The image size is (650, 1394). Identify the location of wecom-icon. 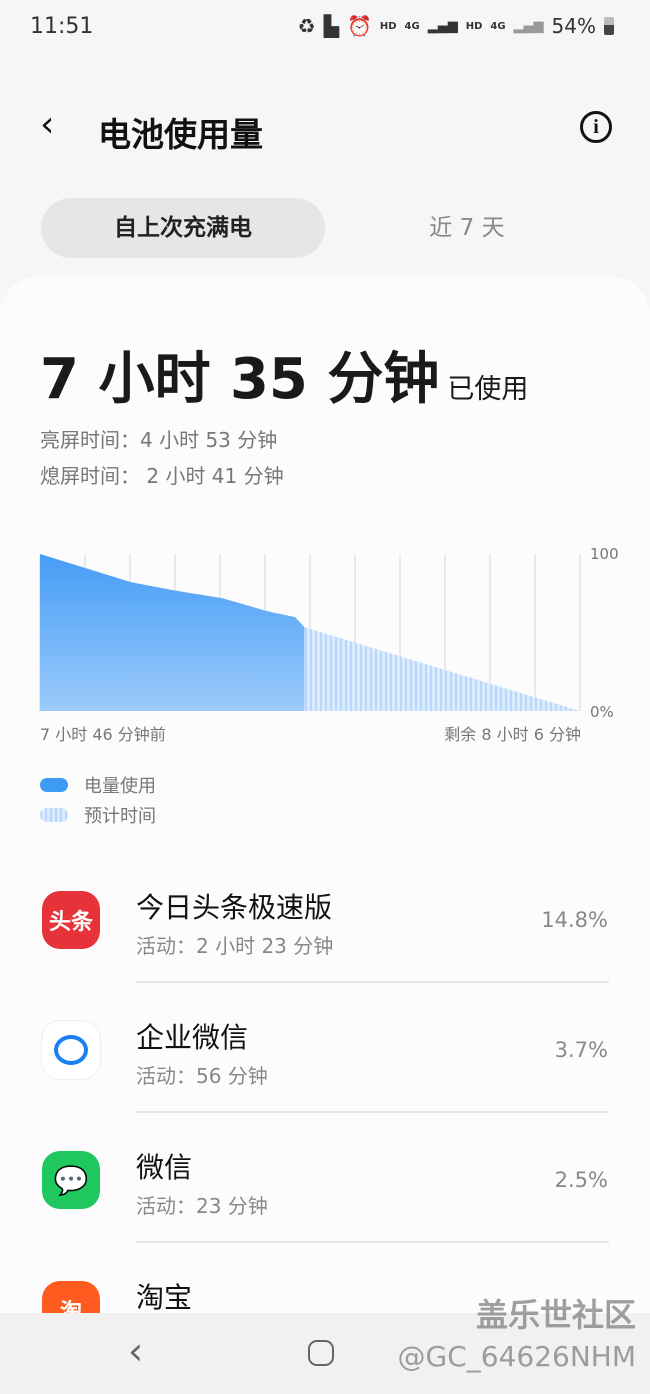
(71, 1050).